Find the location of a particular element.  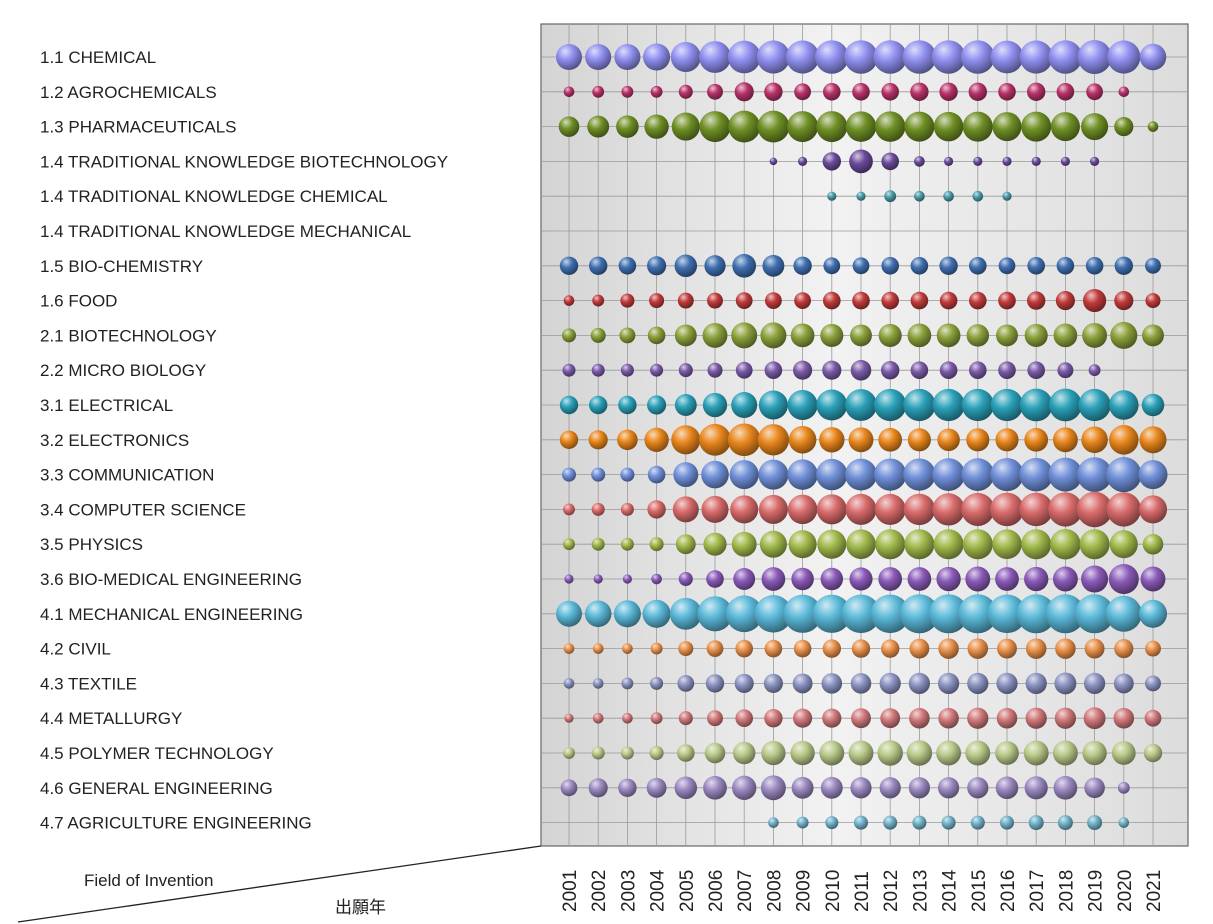

bubble-4-4-metallurgy-2015 is located at coordinates (978, 718).